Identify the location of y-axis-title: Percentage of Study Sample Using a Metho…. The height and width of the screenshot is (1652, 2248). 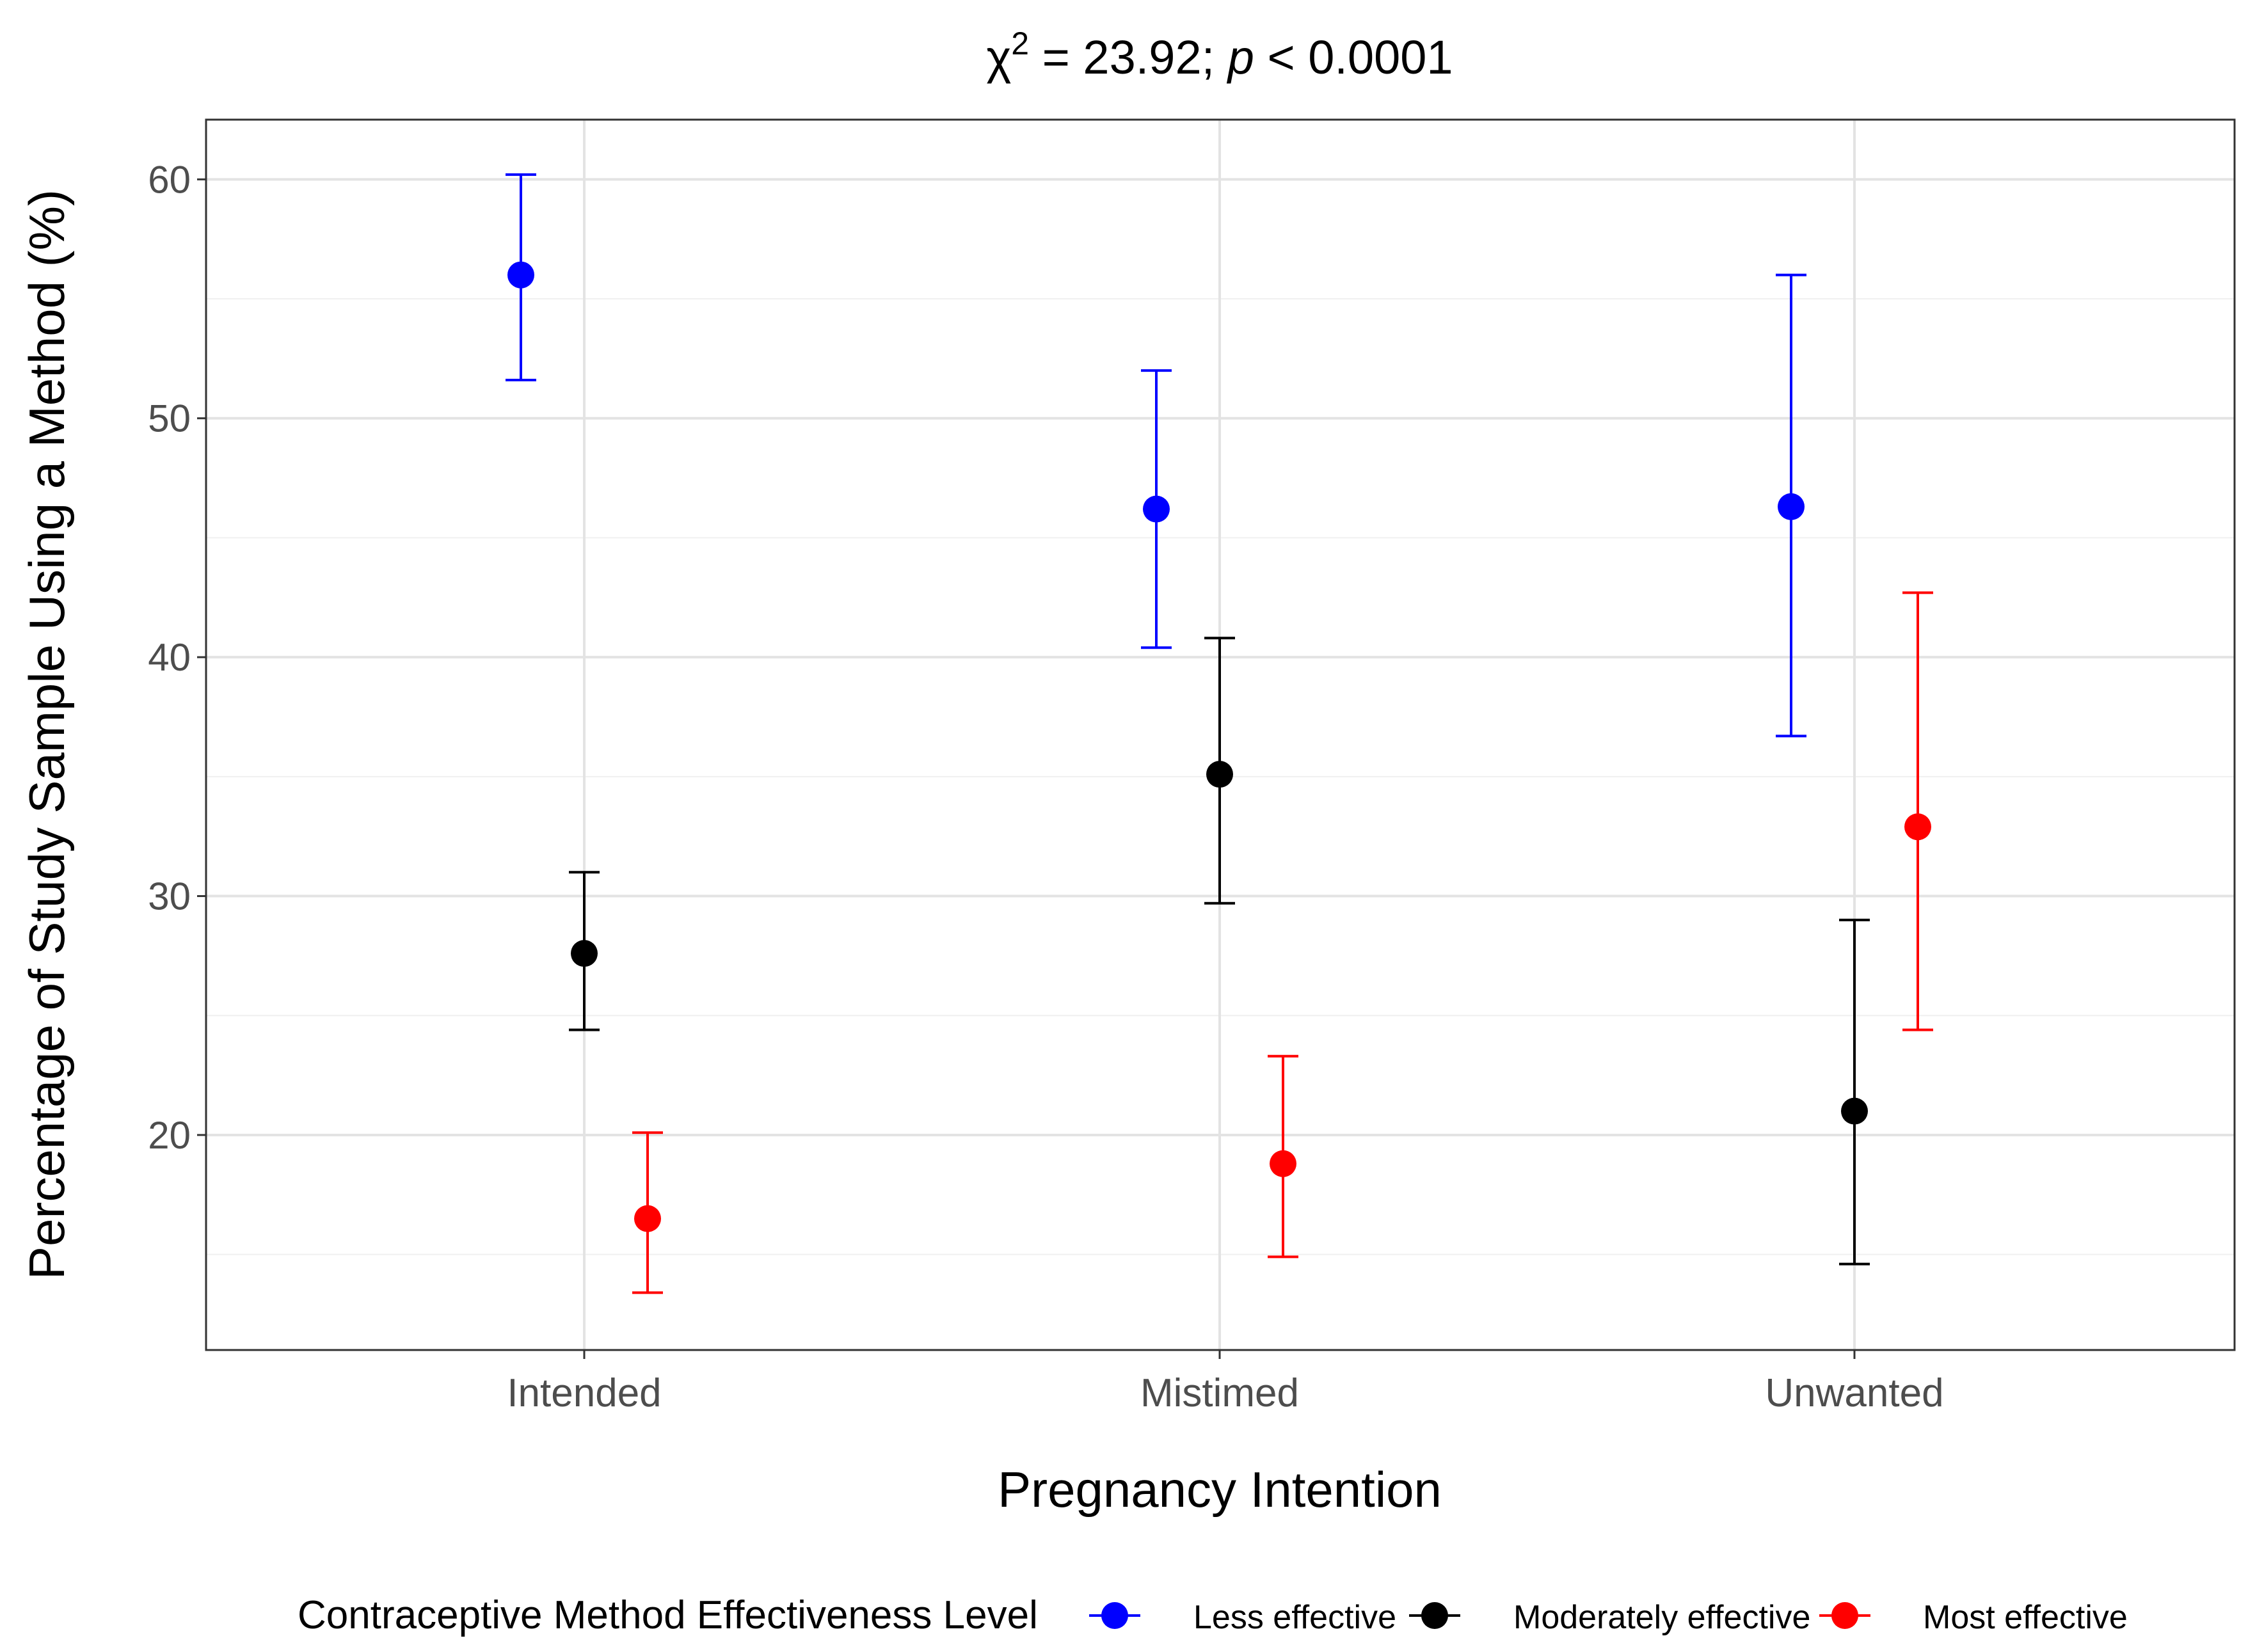
(47, 734).